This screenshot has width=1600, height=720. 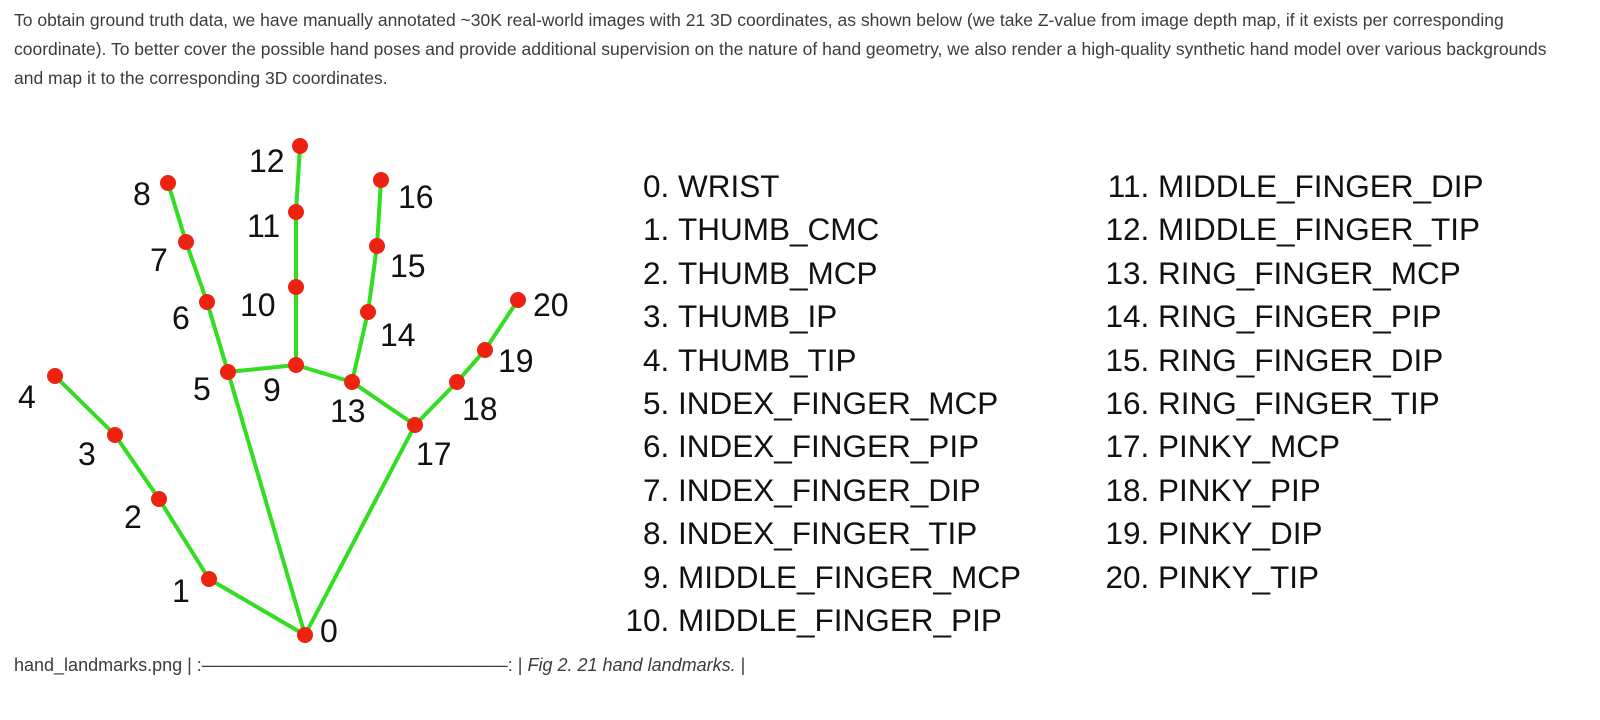 What do you see at coordinates (98, 665) in the screenshot?
I see `caption-filename: hand_landmarks.png` at bounding box center [98, 665].